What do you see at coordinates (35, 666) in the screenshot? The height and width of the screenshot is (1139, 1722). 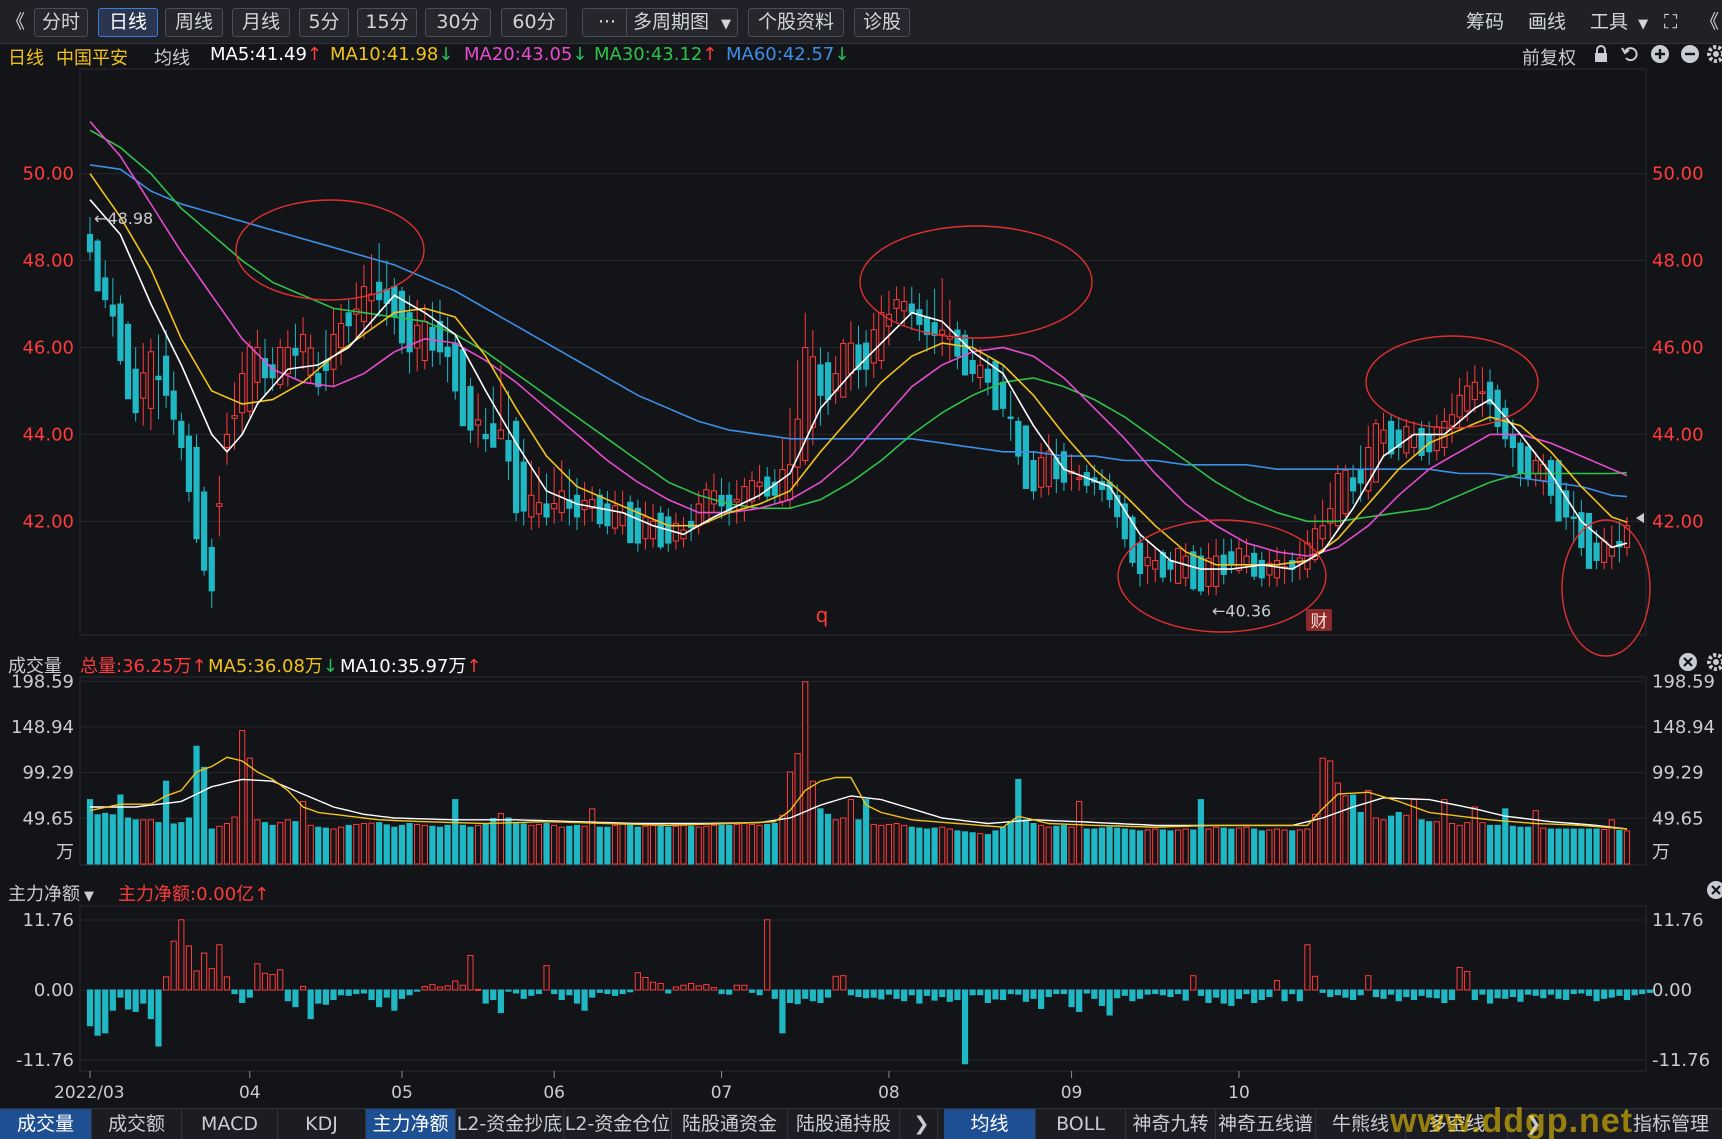 I see `volume-title: 成交量` at bounding box center [35, 666].